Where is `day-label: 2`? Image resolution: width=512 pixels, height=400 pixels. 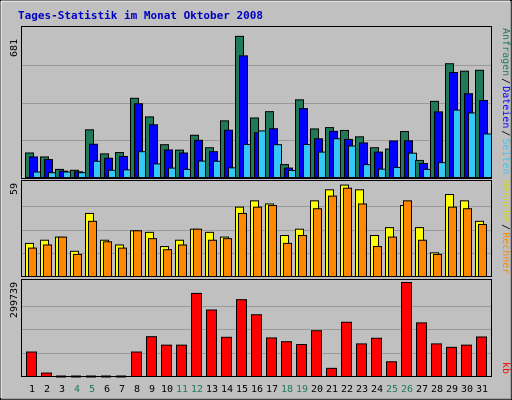 day-label: 2 is located at coordinates (47, 389).